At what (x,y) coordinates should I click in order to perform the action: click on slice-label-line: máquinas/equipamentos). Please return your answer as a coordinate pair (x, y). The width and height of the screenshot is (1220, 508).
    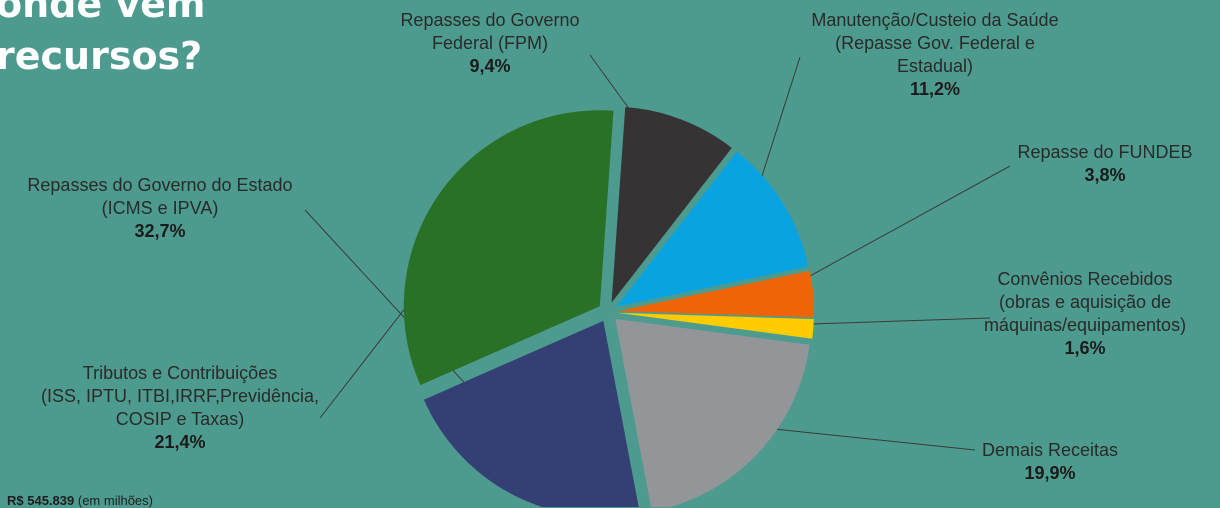
    Looking at the image, I should click on (1085, 325).